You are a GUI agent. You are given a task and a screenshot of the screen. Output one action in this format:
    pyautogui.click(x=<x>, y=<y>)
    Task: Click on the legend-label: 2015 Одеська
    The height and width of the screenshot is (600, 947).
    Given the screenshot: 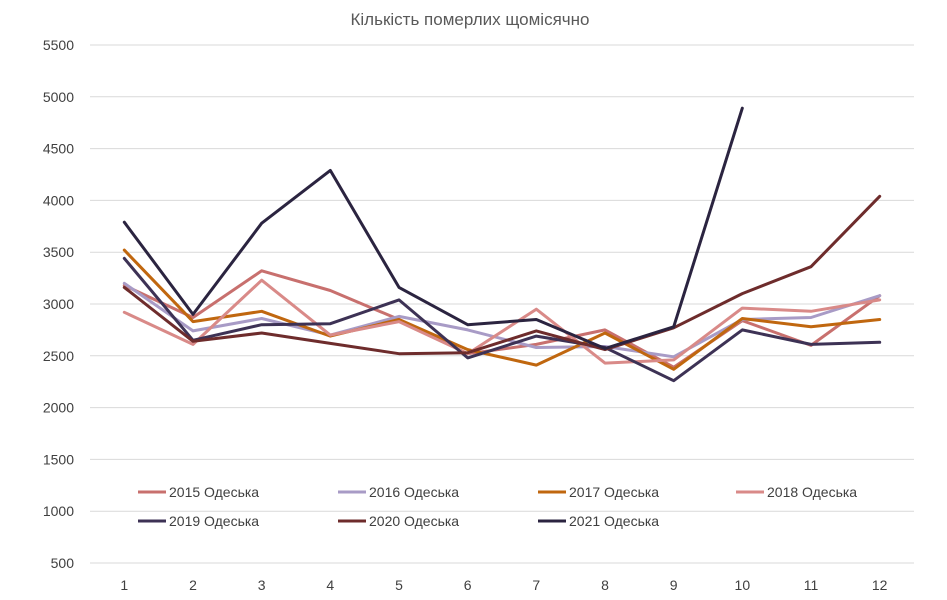 What is the action you would take?
    pyautogui.click(x=214, y=492)
    